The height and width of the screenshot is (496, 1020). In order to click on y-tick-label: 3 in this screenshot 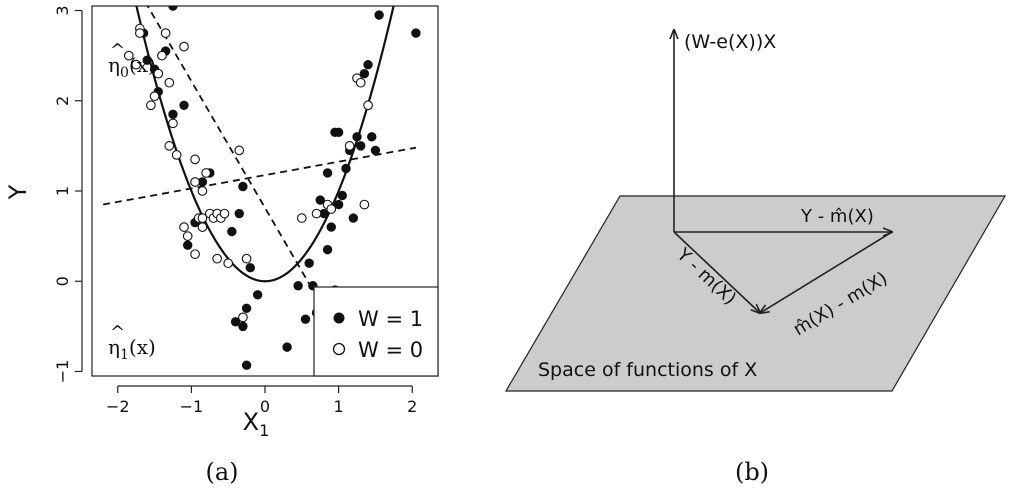, I will do `click(62, 10)`.